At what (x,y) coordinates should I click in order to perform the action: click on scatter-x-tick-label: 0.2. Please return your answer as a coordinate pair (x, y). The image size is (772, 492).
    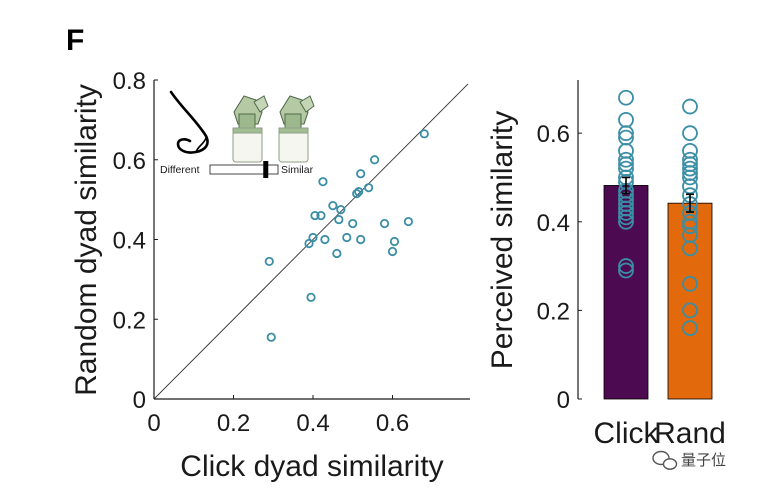
    Looking at the image, I should click on (233, 423).